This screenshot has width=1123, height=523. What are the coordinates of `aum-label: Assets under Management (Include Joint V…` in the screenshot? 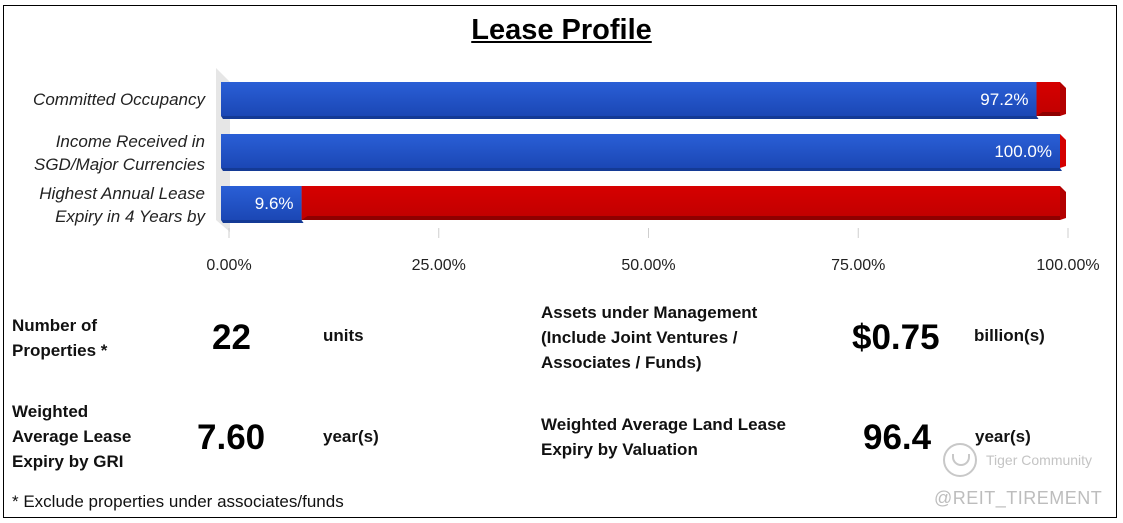 It's located at (649, 337).